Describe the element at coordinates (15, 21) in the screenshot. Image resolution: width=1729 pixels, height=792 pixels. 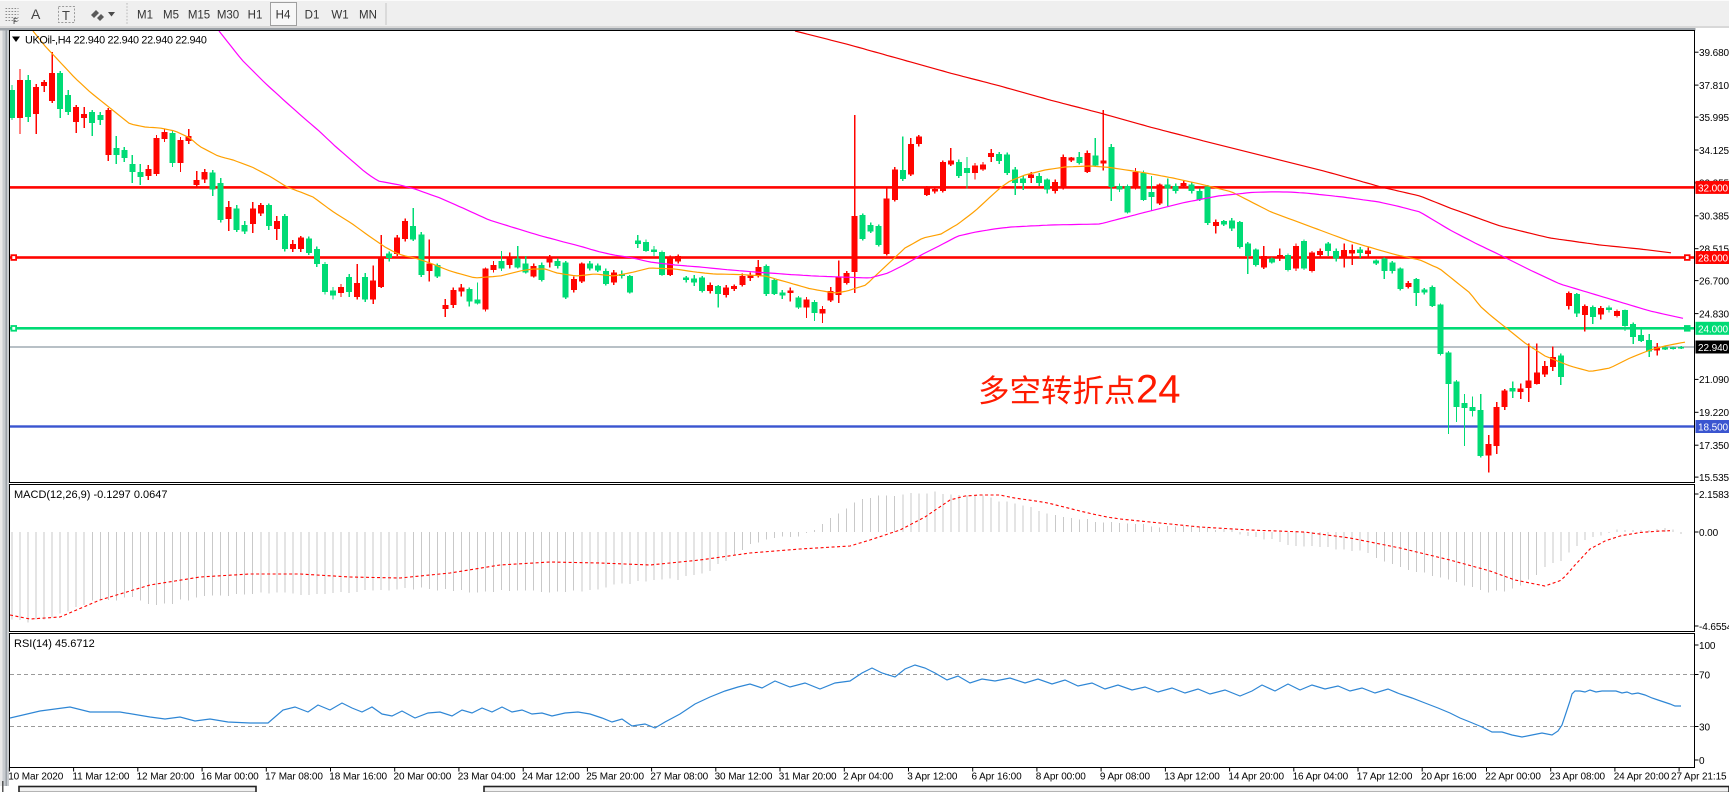
I see `svg-text: F` at that location.